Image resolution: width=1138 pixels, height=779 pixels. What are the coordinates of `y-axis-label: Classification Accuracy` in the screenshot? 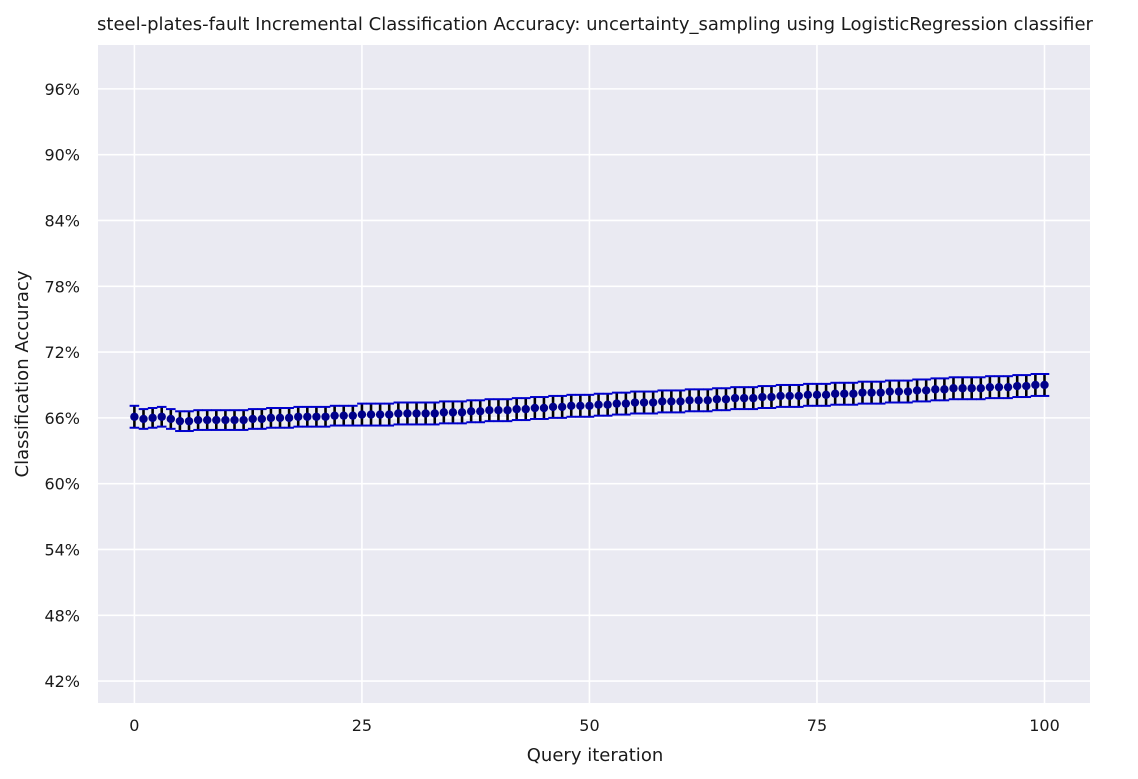 It's located at (22, 373).